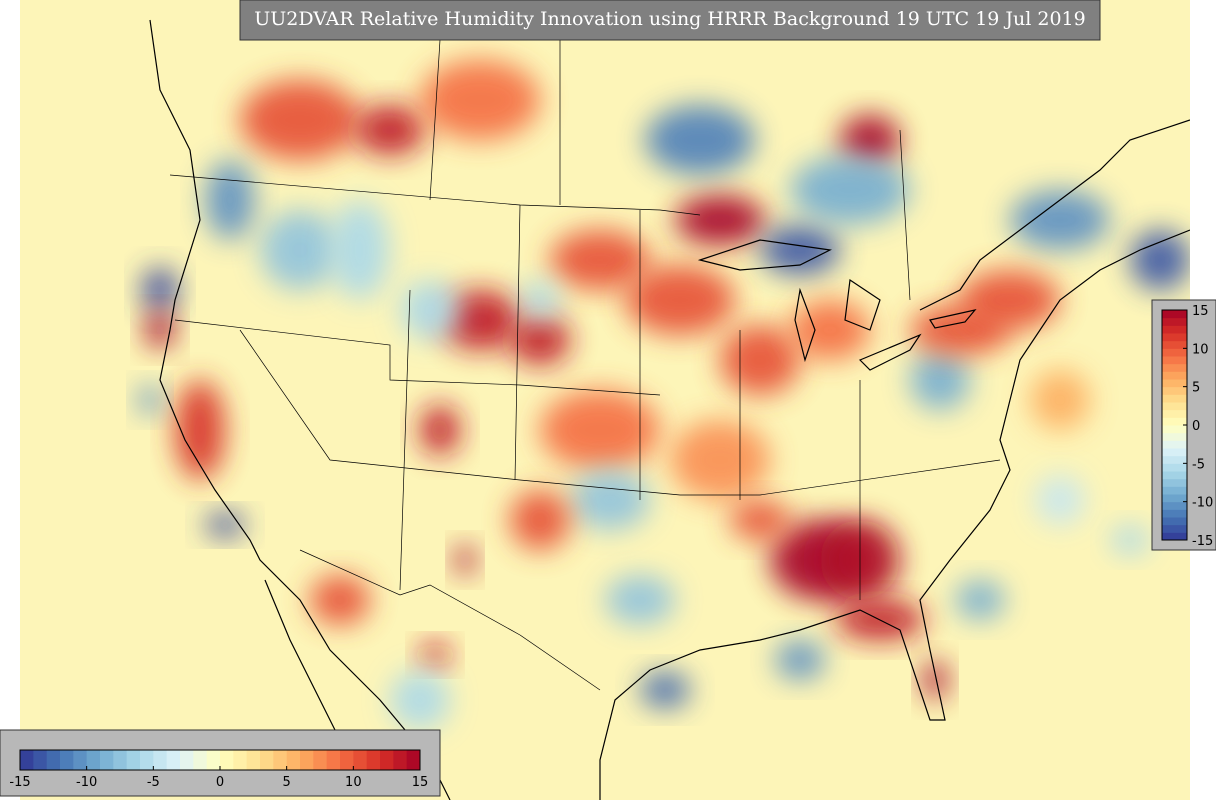  I want to click on title-box, so click(670, 20).